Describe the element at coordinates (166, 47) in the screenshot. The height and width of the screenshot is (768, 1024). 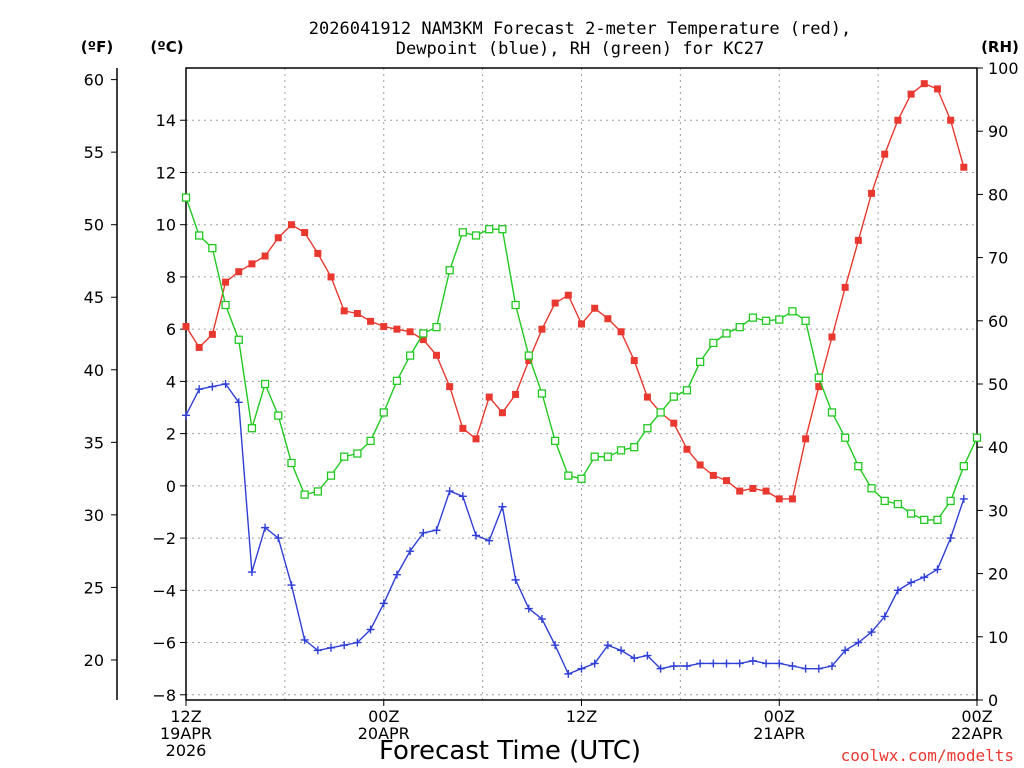
I see `celsius-unit-label: (ºC)` at that location.